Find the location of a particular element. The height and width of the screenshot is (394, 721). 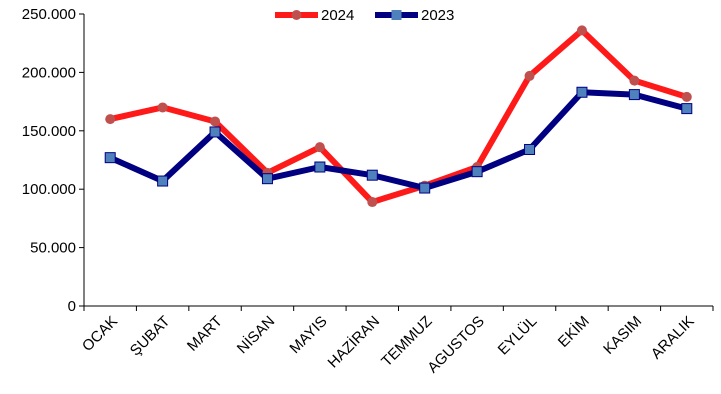

legend-item-2024: 2024 is located at coordinates (314, 15).